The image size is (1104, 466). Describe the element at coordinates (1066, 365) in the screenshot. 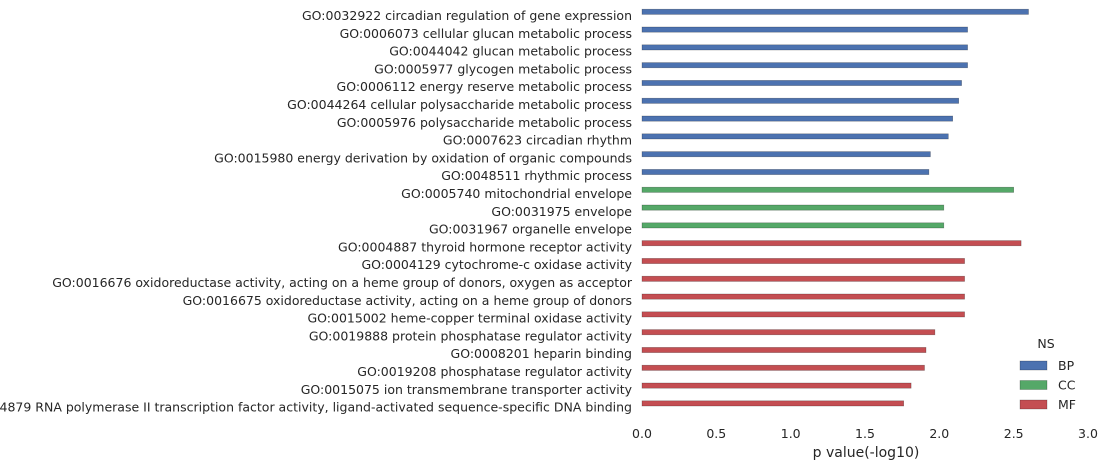

I see `legend-label-bp: BP` at that location.